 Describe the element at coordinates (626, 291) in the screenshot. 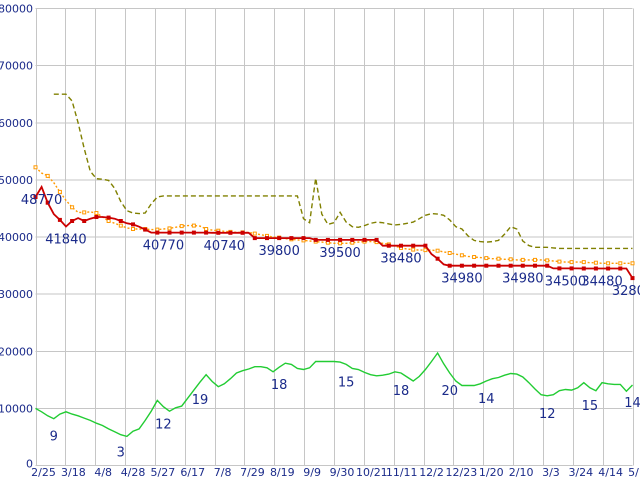

I see `data-point-label-low: 32800` at that location.